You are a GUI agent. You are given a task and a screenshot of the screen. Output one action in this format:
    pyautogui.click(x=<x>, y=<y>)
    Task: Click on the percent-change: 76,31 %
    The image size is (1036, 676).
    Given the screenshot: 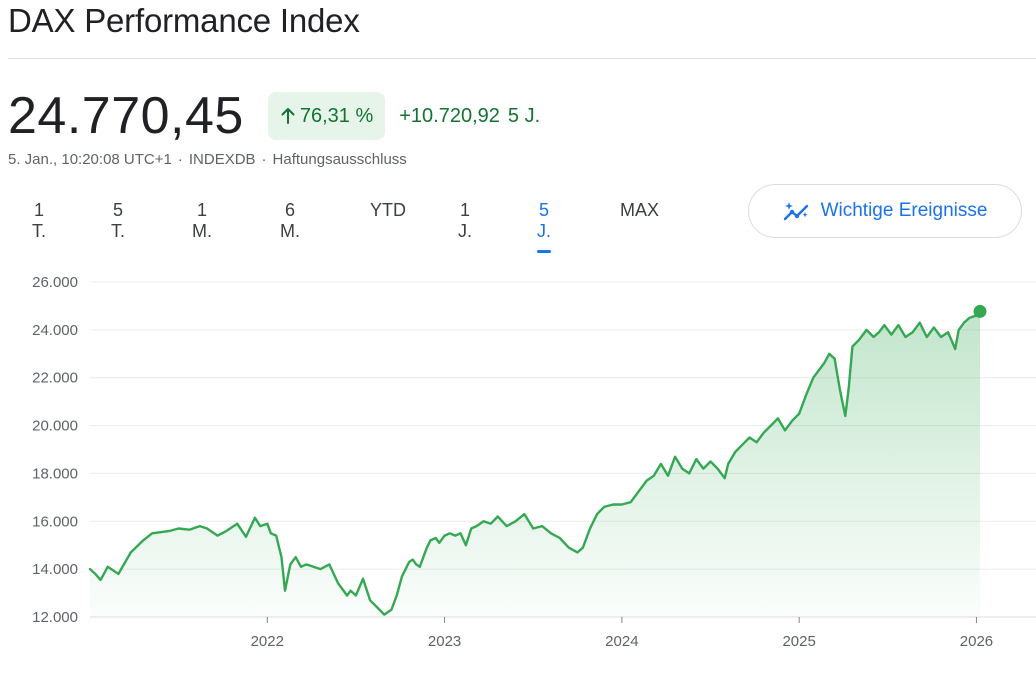 What is the action you would take?
    pyautogui.click(x=336, y=115)
    